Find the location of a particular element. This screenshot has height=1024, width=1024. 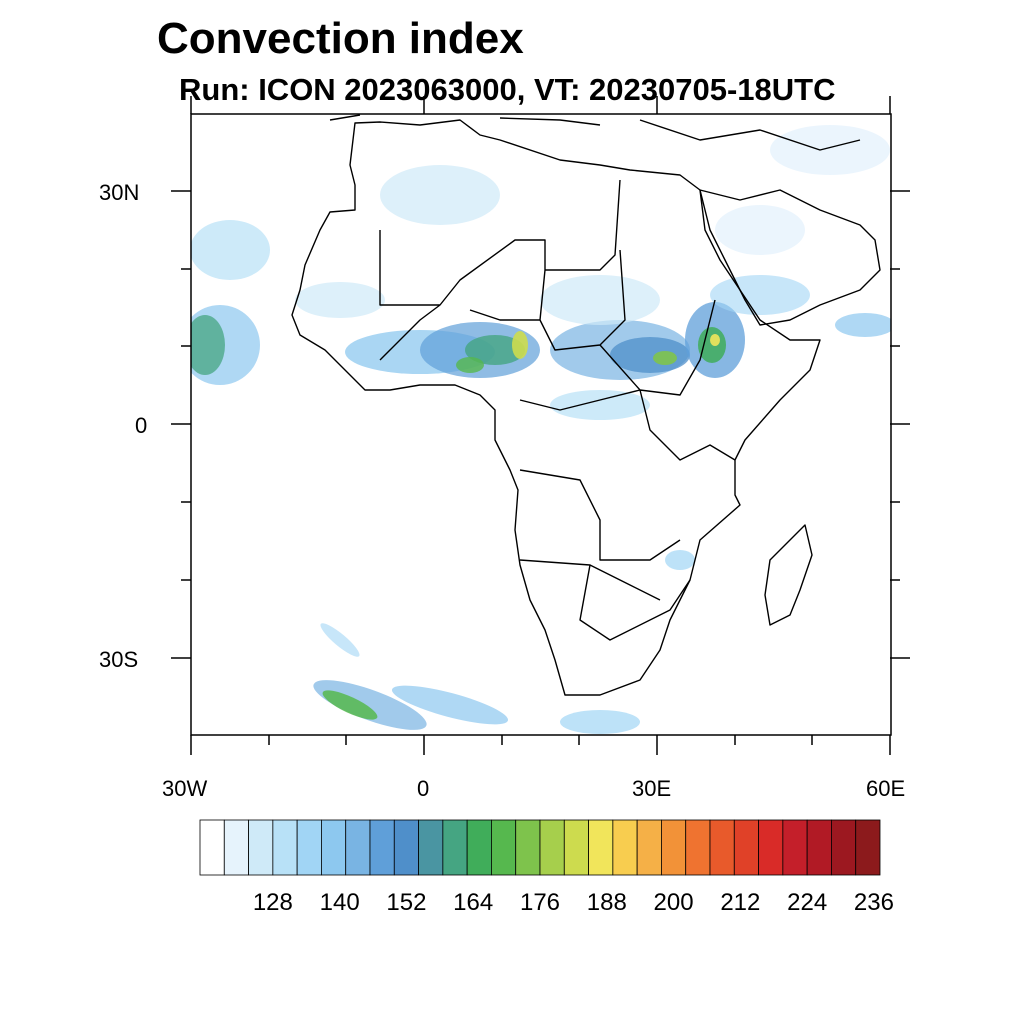

colorbar-label: 140 is located at coordinates (339, 902).